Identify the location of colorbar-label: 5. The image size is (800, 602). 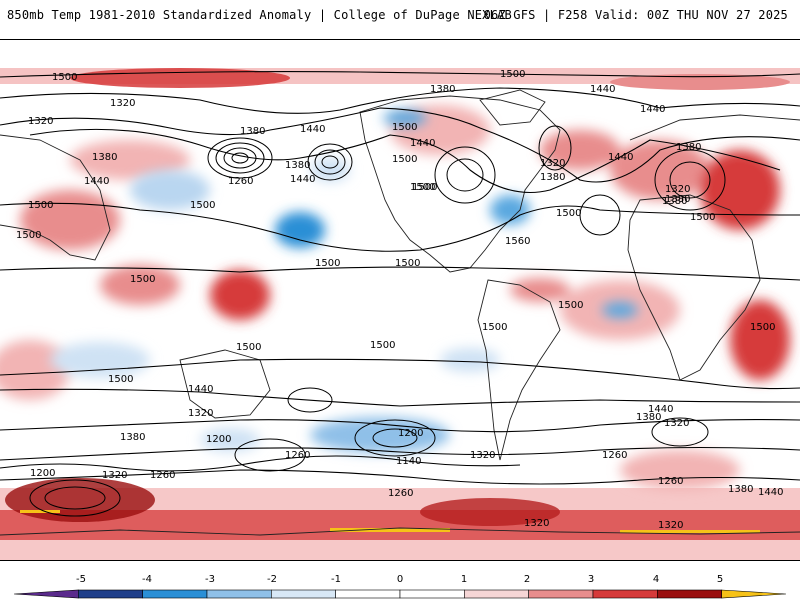
(720, 579).